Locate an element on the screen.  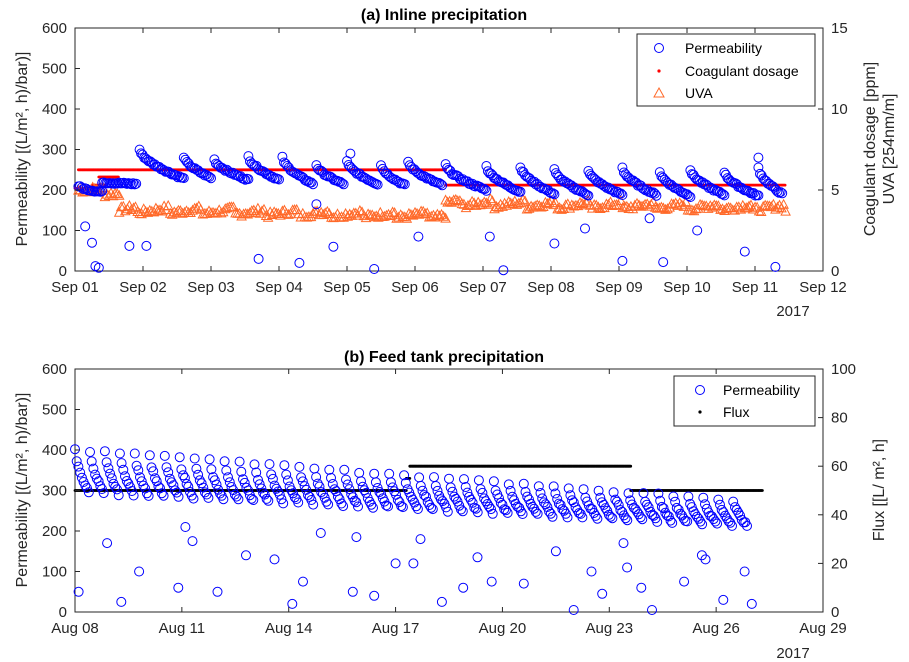
x-tick-label: Sep 08 is located at coordinates (551, 287).